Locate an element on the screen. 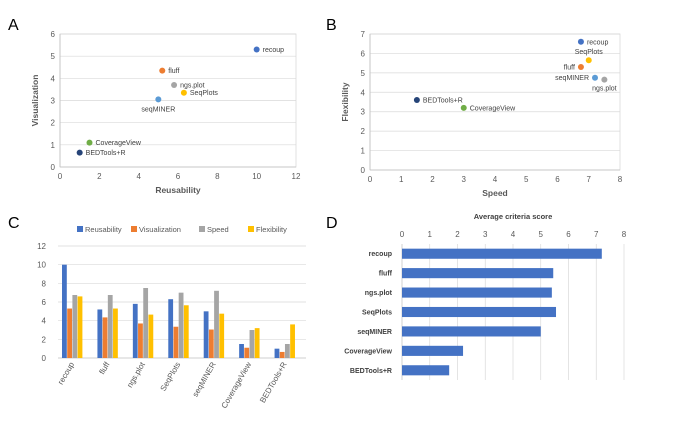  bar-seqplots-visualization is located at coordinates (176, 342).